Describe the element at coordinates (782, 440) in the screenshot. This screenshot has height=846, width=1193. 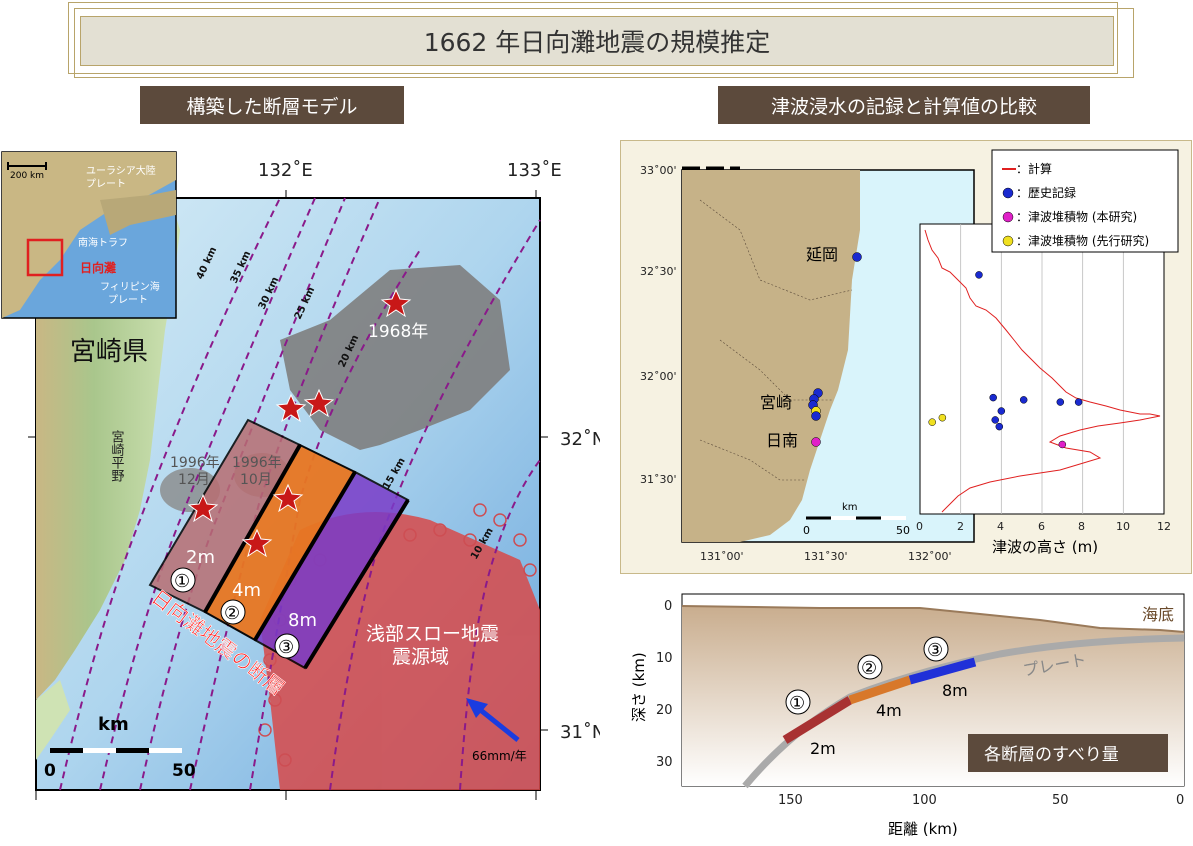
I see `city-nichinan: 日南` at that location.